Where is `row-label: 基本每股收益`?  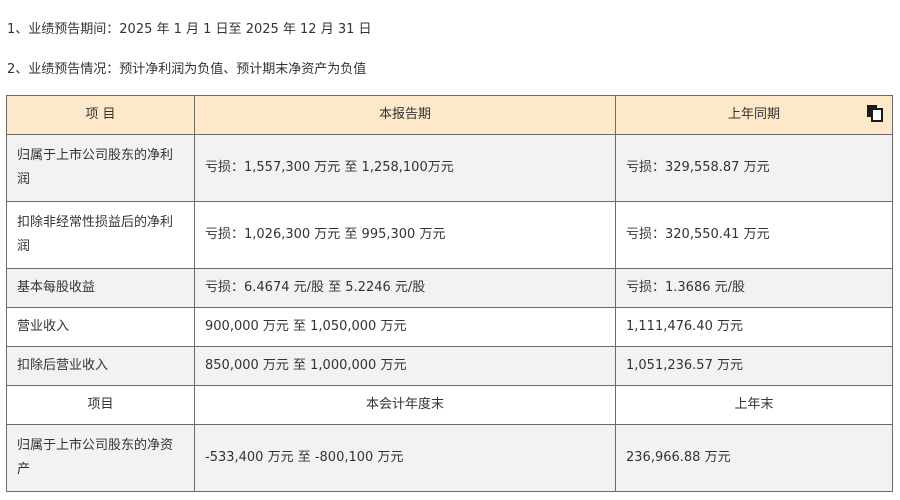
row-label: 基本每股收益 is located at coordinates (100, 288).